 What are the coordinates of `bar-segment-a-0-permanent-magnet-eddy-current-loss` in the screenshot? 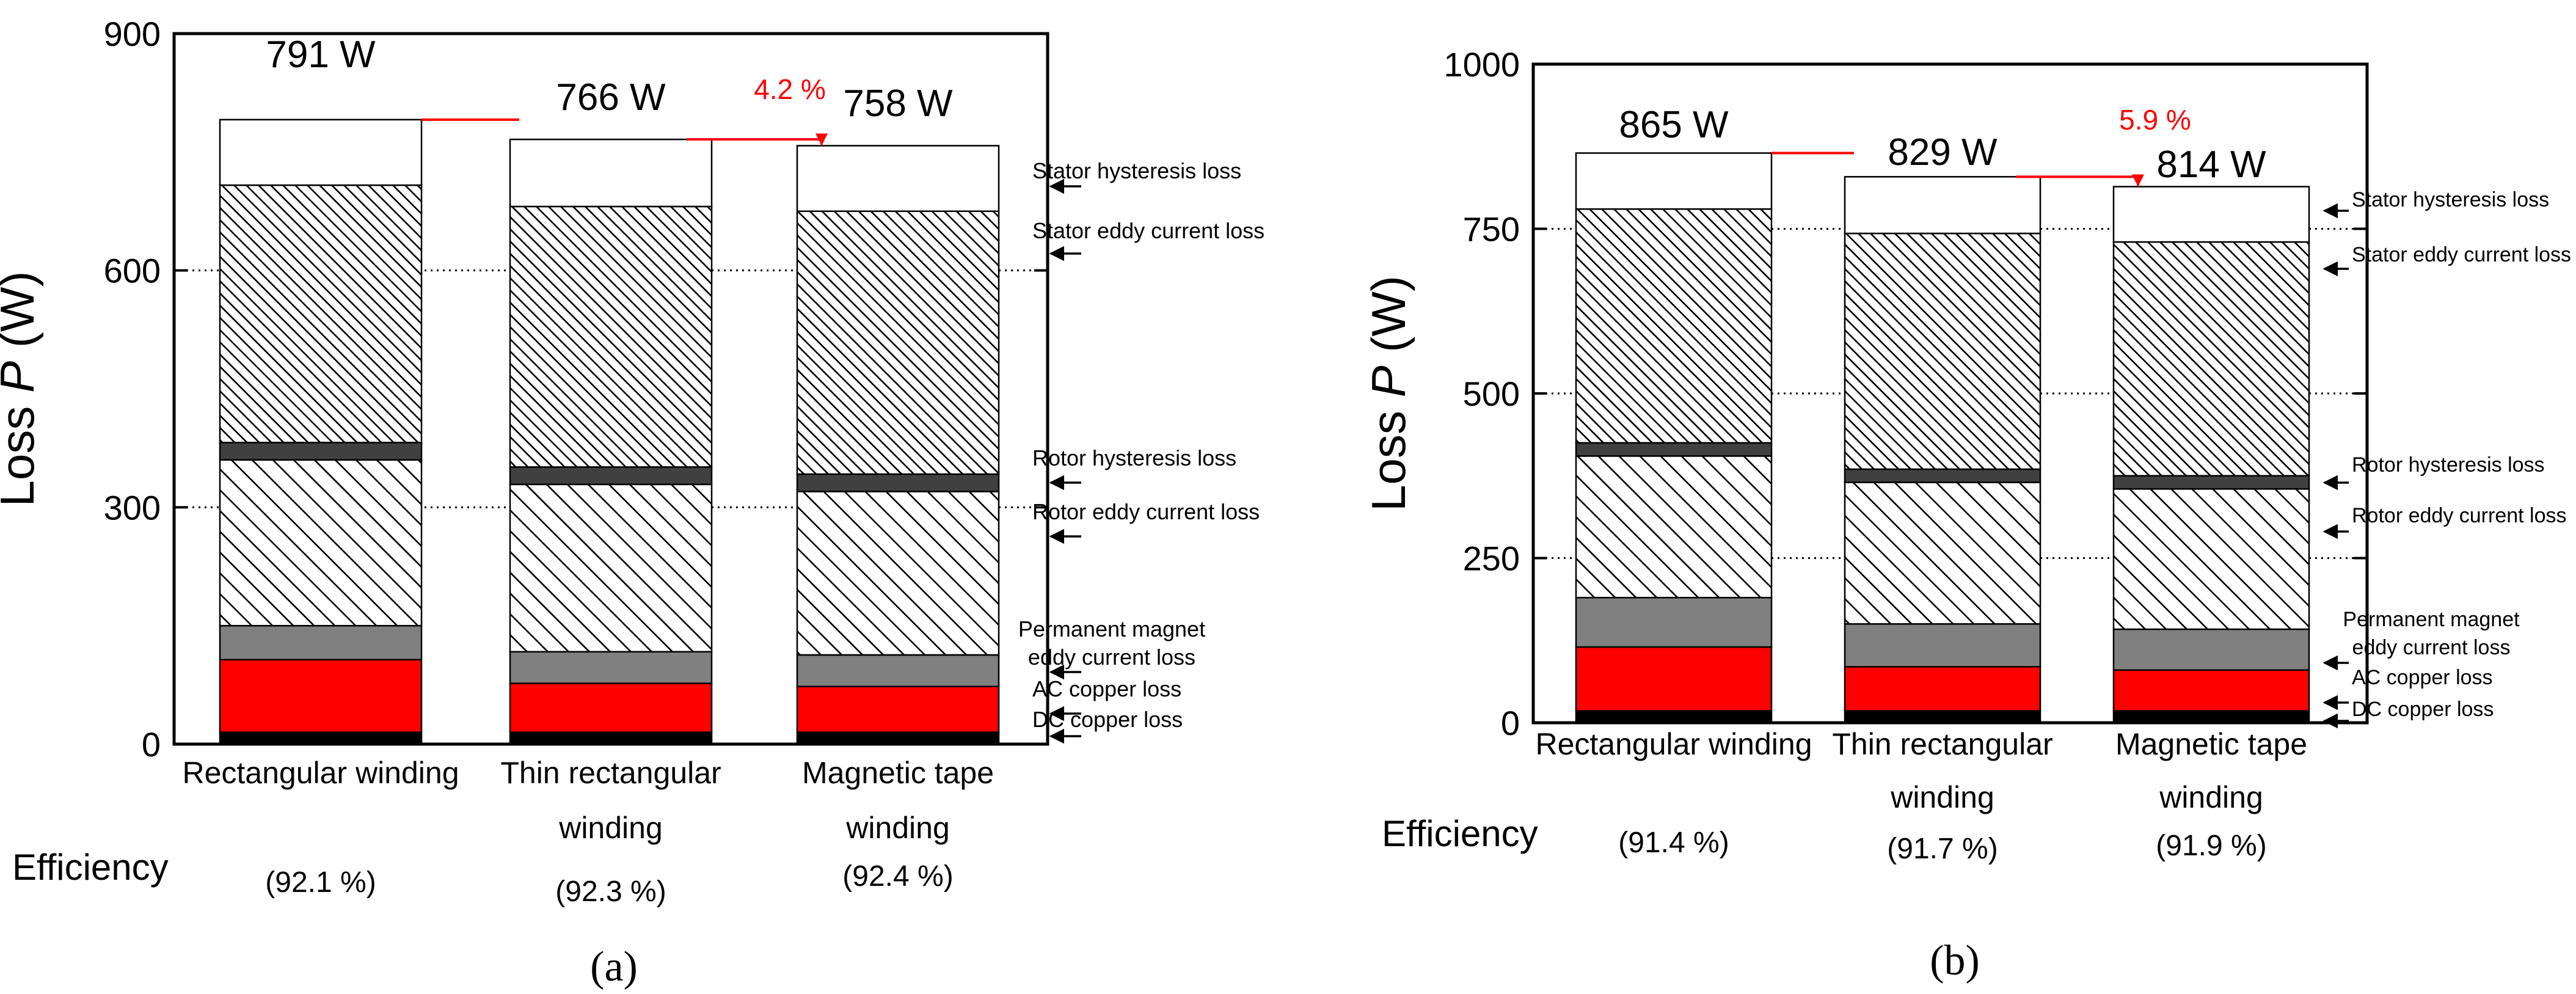 It's located at (321, 642).